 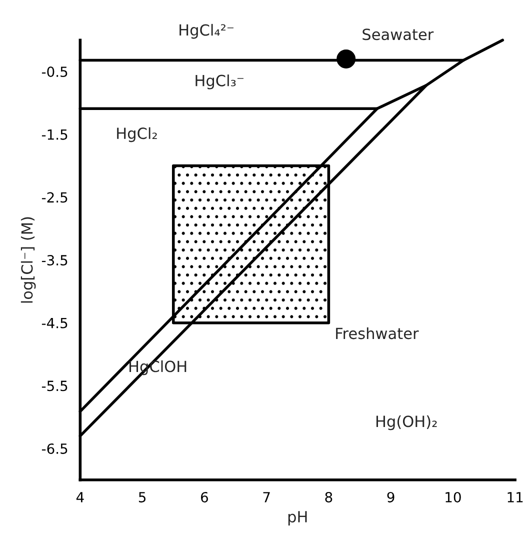 I want to click on y-tick-label: -1.5, so click(x=55, y=135).